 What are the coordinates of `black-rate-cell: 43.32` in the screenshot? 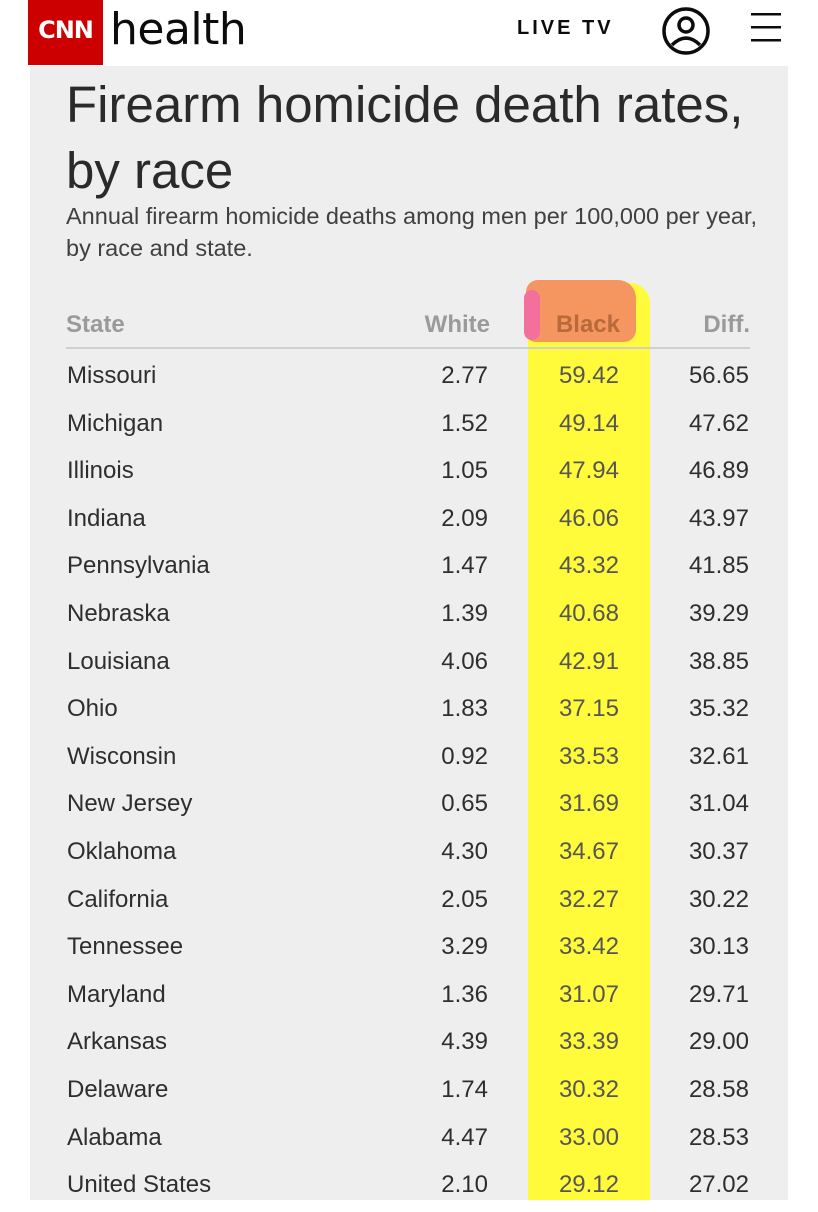 It's located at (588, 566).